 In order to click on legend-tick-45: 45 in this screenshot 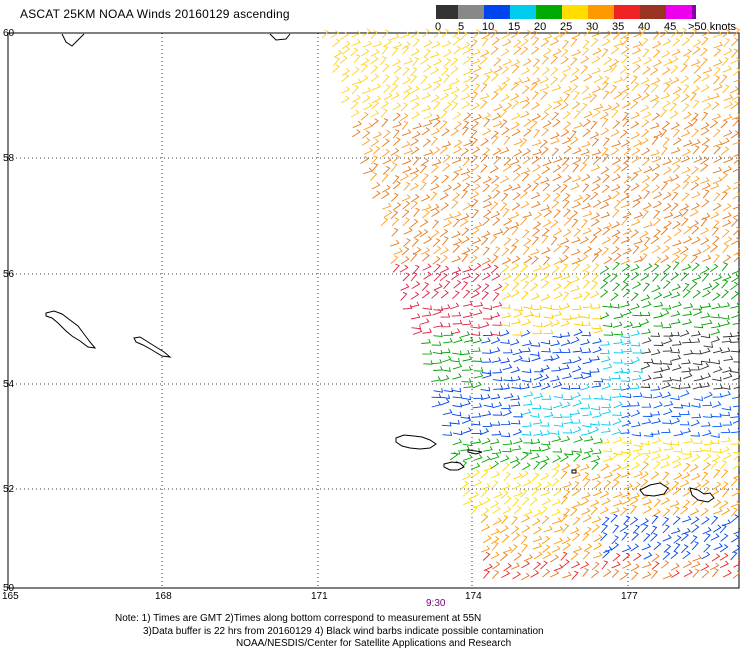, I will do `click(670, 27)`.